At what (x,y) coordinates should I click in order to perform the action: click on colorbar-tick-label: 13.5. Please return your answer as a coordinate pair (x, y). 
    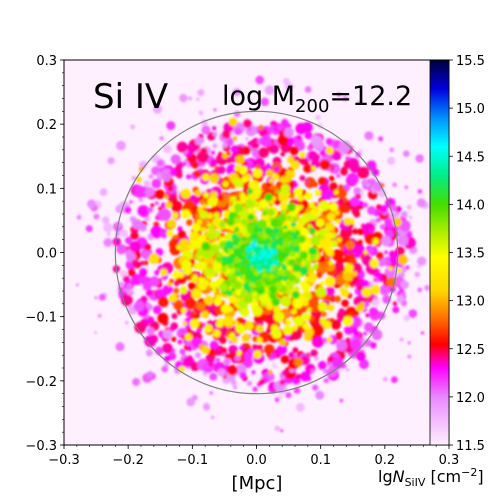
    Looking at the image, I should click on (470, 254).